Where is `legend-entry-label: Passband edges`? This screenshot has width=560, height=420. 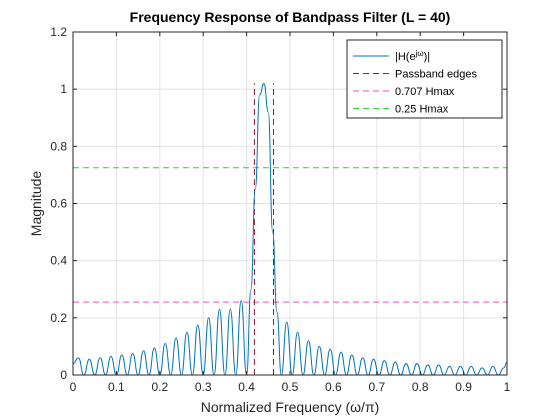 legend-entry-label: Passband edges is located at coordinates (436, 75).